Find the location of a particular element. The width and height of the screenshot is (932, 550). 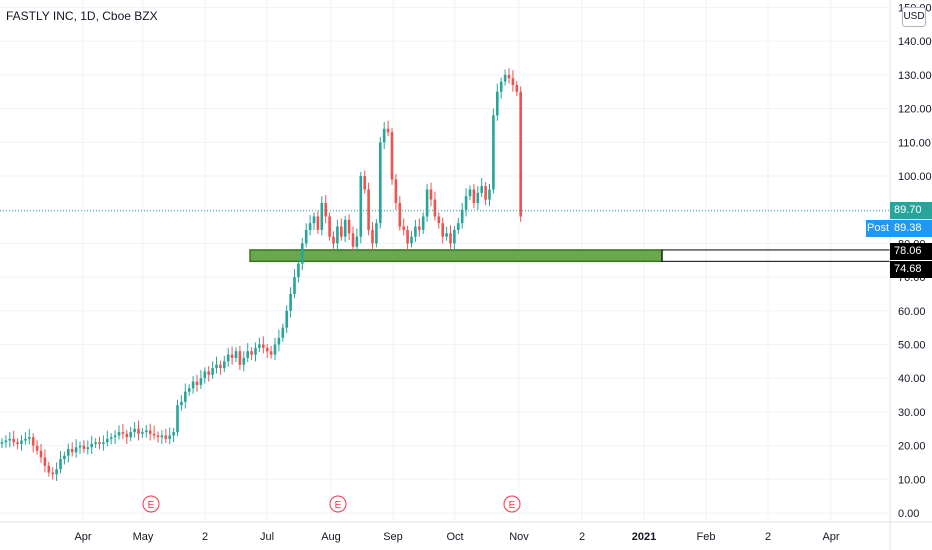

y-tick-label: 30.00 is located at coordinates (912, 413).